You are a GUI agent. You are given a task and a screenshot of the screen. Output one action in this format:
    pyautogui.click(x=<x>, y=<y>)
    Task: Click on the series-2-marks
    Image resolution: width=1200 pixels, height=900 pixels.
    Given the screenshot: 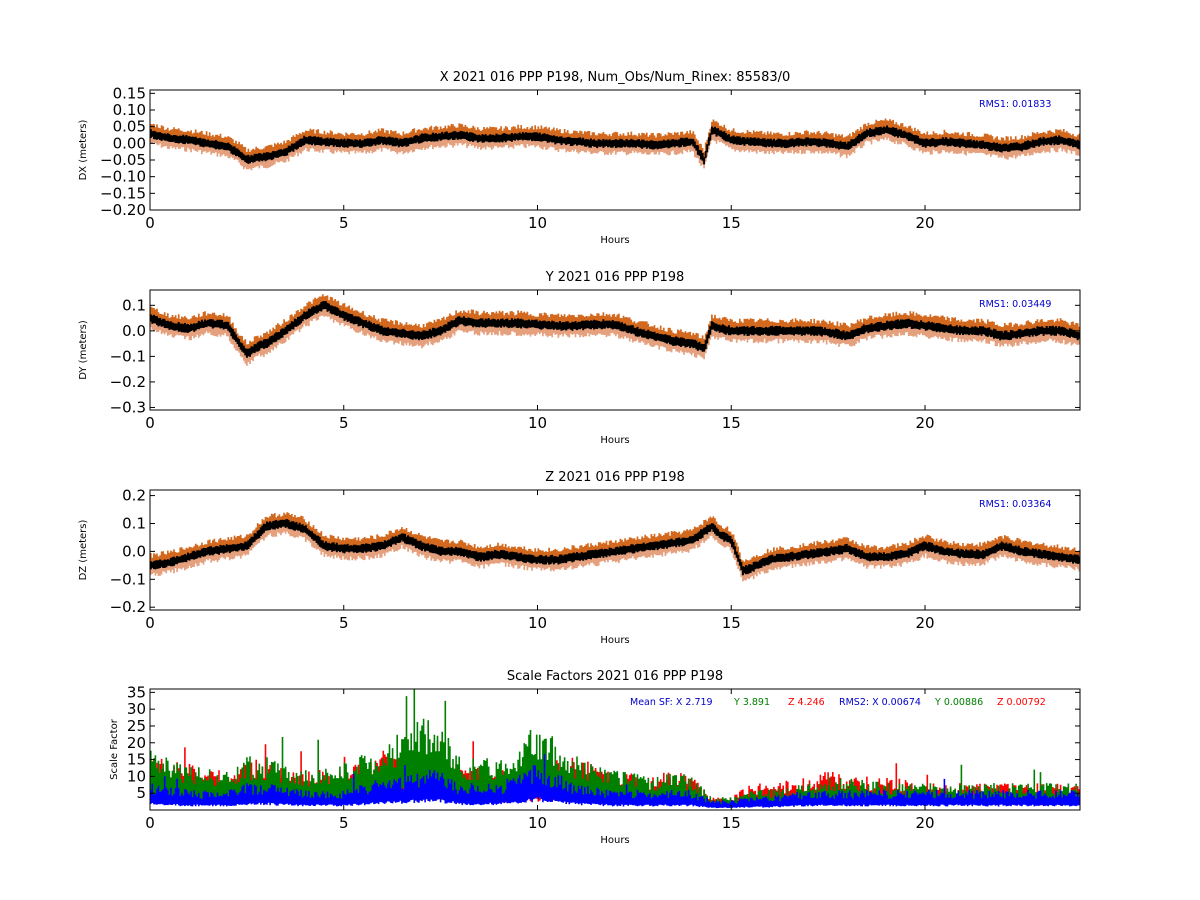 What is the action you would take?
    pyautogui.click(x=615, y=781)
    